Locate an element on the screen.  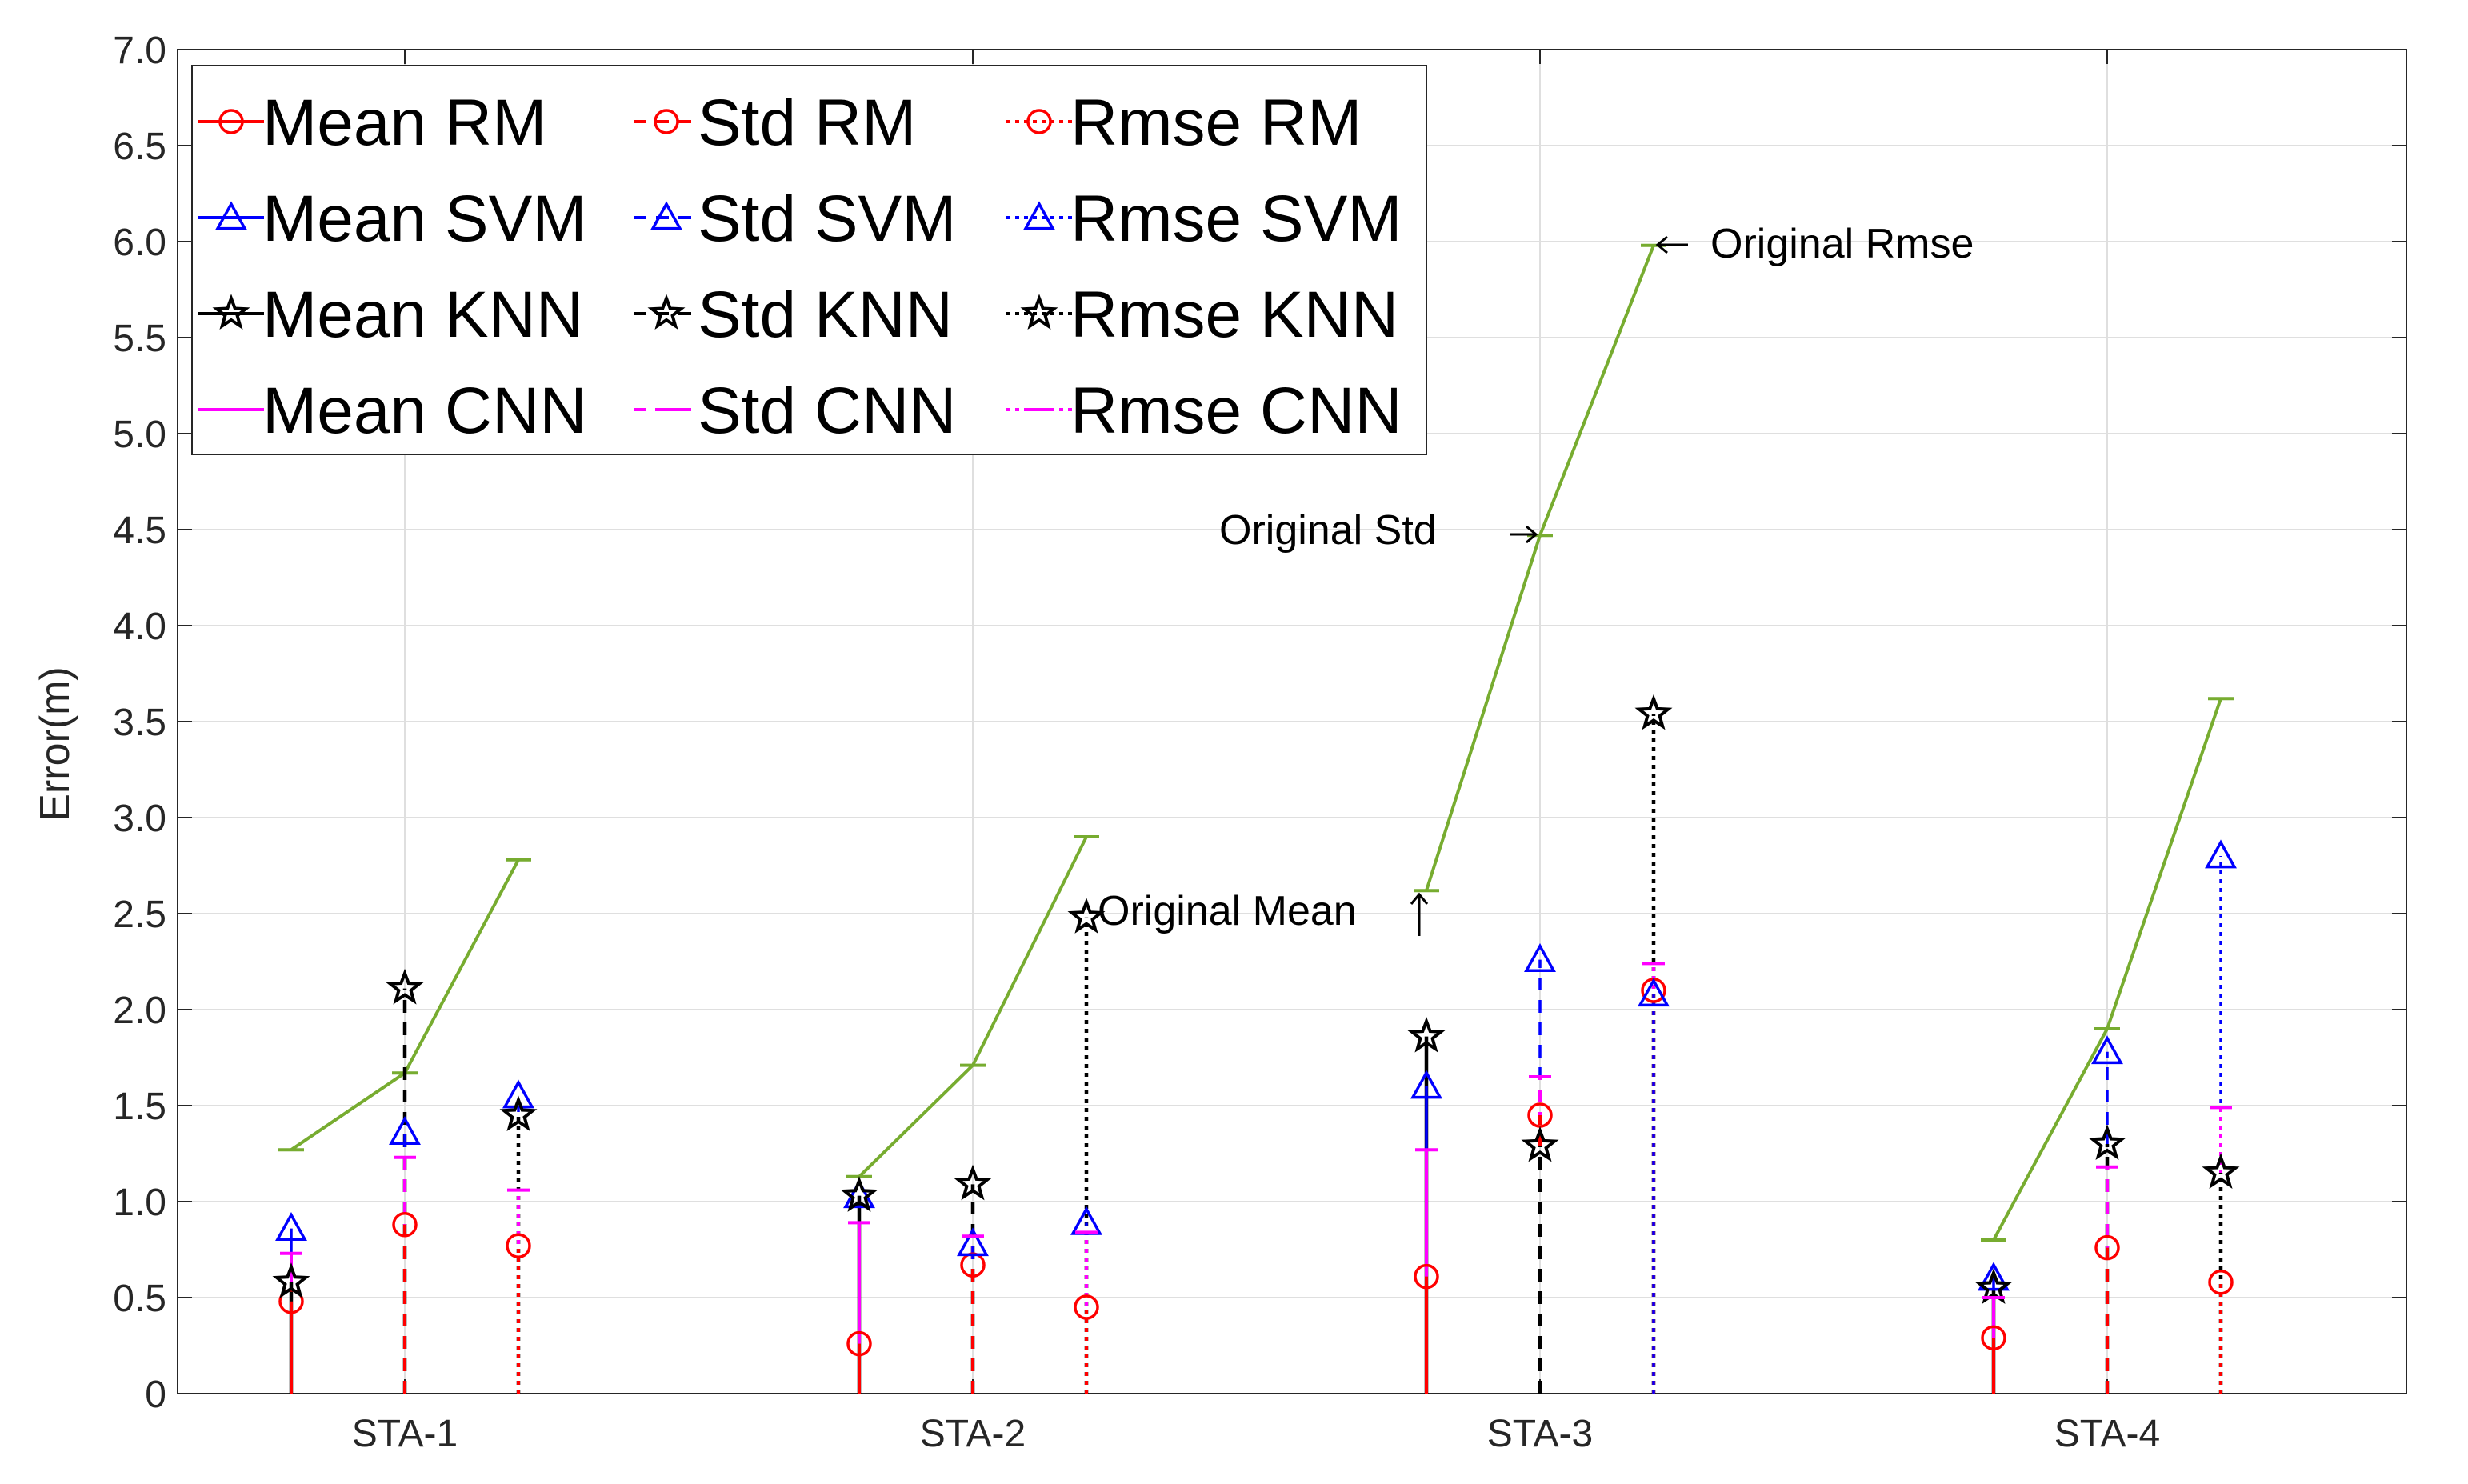
y-tick-label: 1.5 is located at coordinates (139, 1107).